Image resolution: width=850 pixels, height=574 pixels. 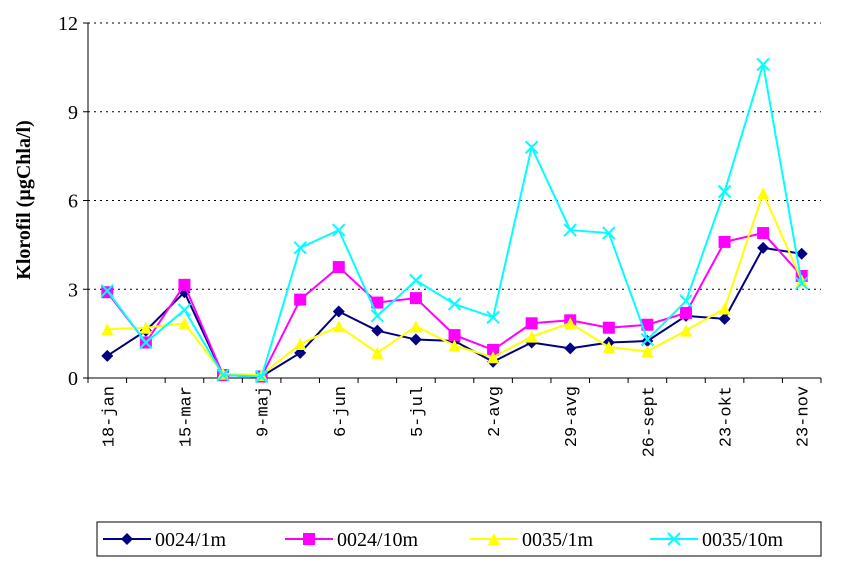 I want to click on x-tick-label: 18-jan, so click(x=109, y=416).